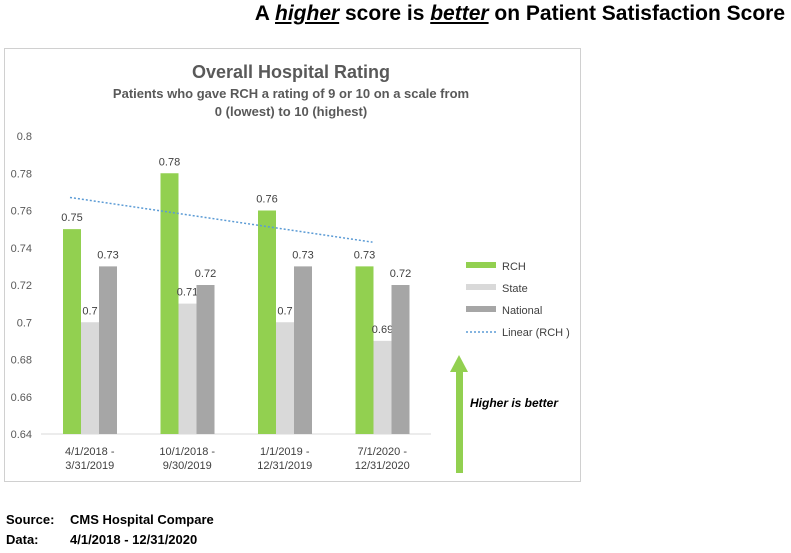  Describe the element at coordinates (459, 13) in the screenshot. I see `headline-emphasis-better: better` at that location.